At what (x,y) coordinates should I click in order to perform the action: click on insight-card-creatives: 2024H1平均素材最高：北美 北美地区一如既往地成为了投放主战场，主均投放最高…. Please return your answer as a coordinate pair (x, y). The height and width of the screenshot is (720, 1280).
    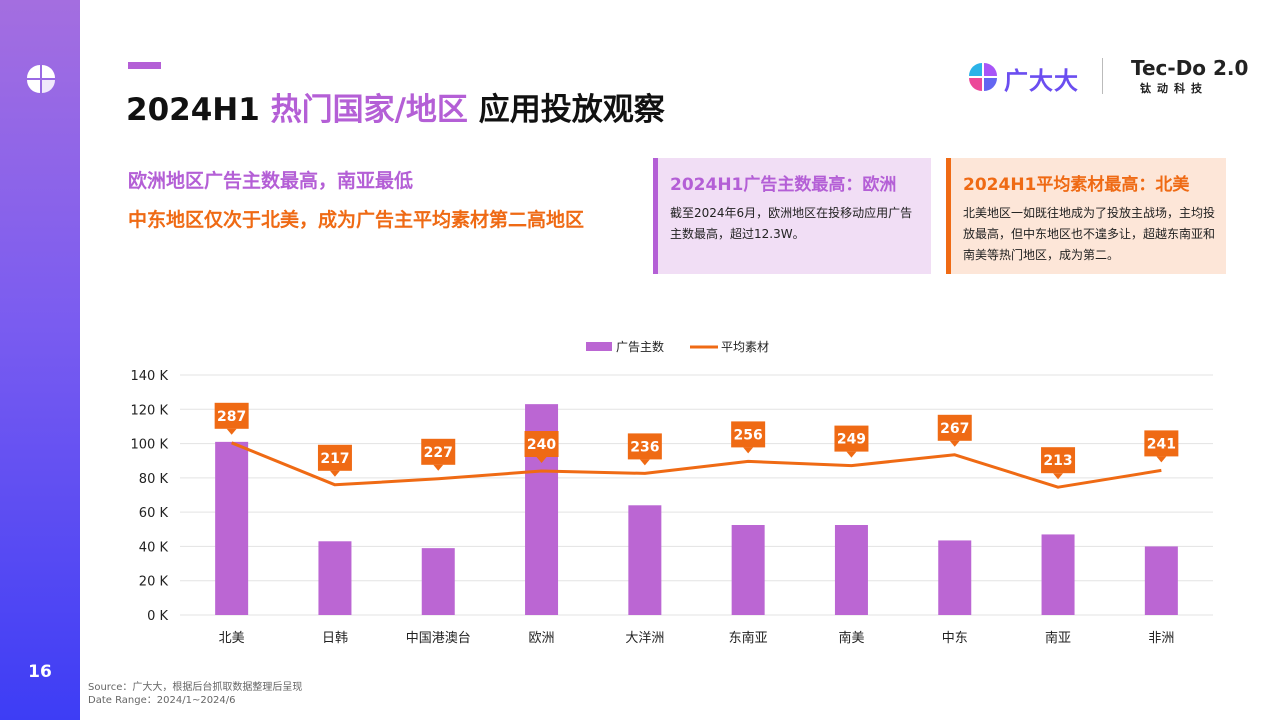
    Looking at the image, I should click on (1086, 216).